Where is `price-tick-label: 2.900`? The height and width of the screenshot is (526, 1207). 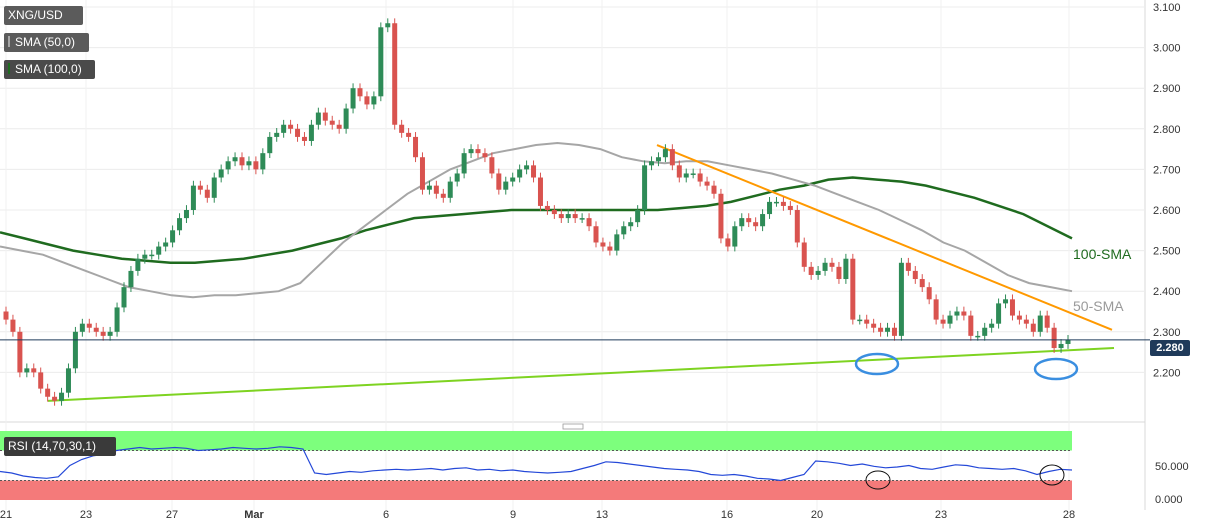
price-tick-label: 2.900 is located at coordinates (1167, 89).